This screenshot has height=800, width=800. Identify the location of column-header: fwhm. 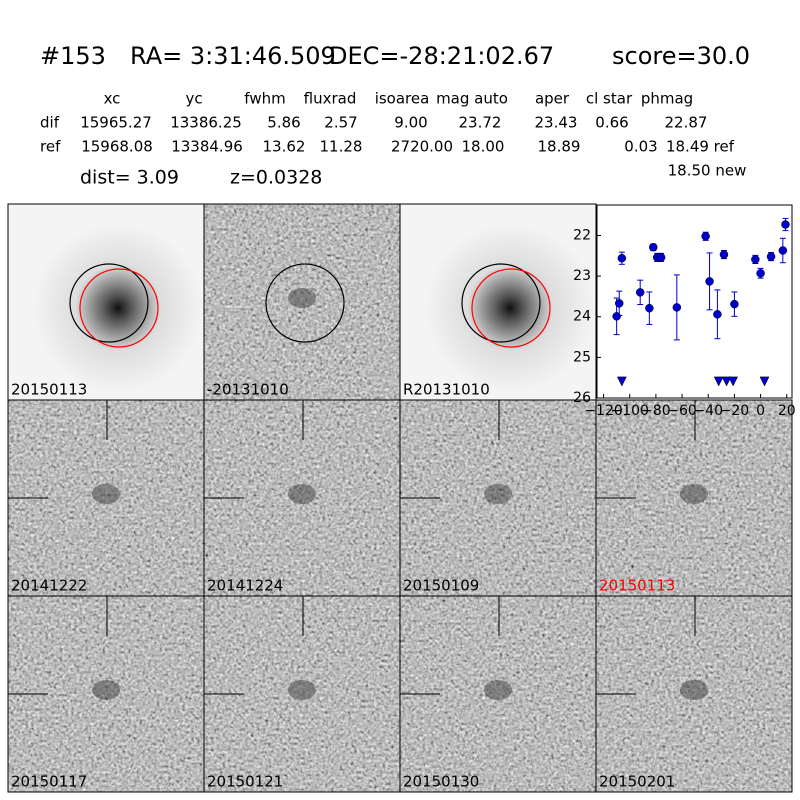
(264, 99).